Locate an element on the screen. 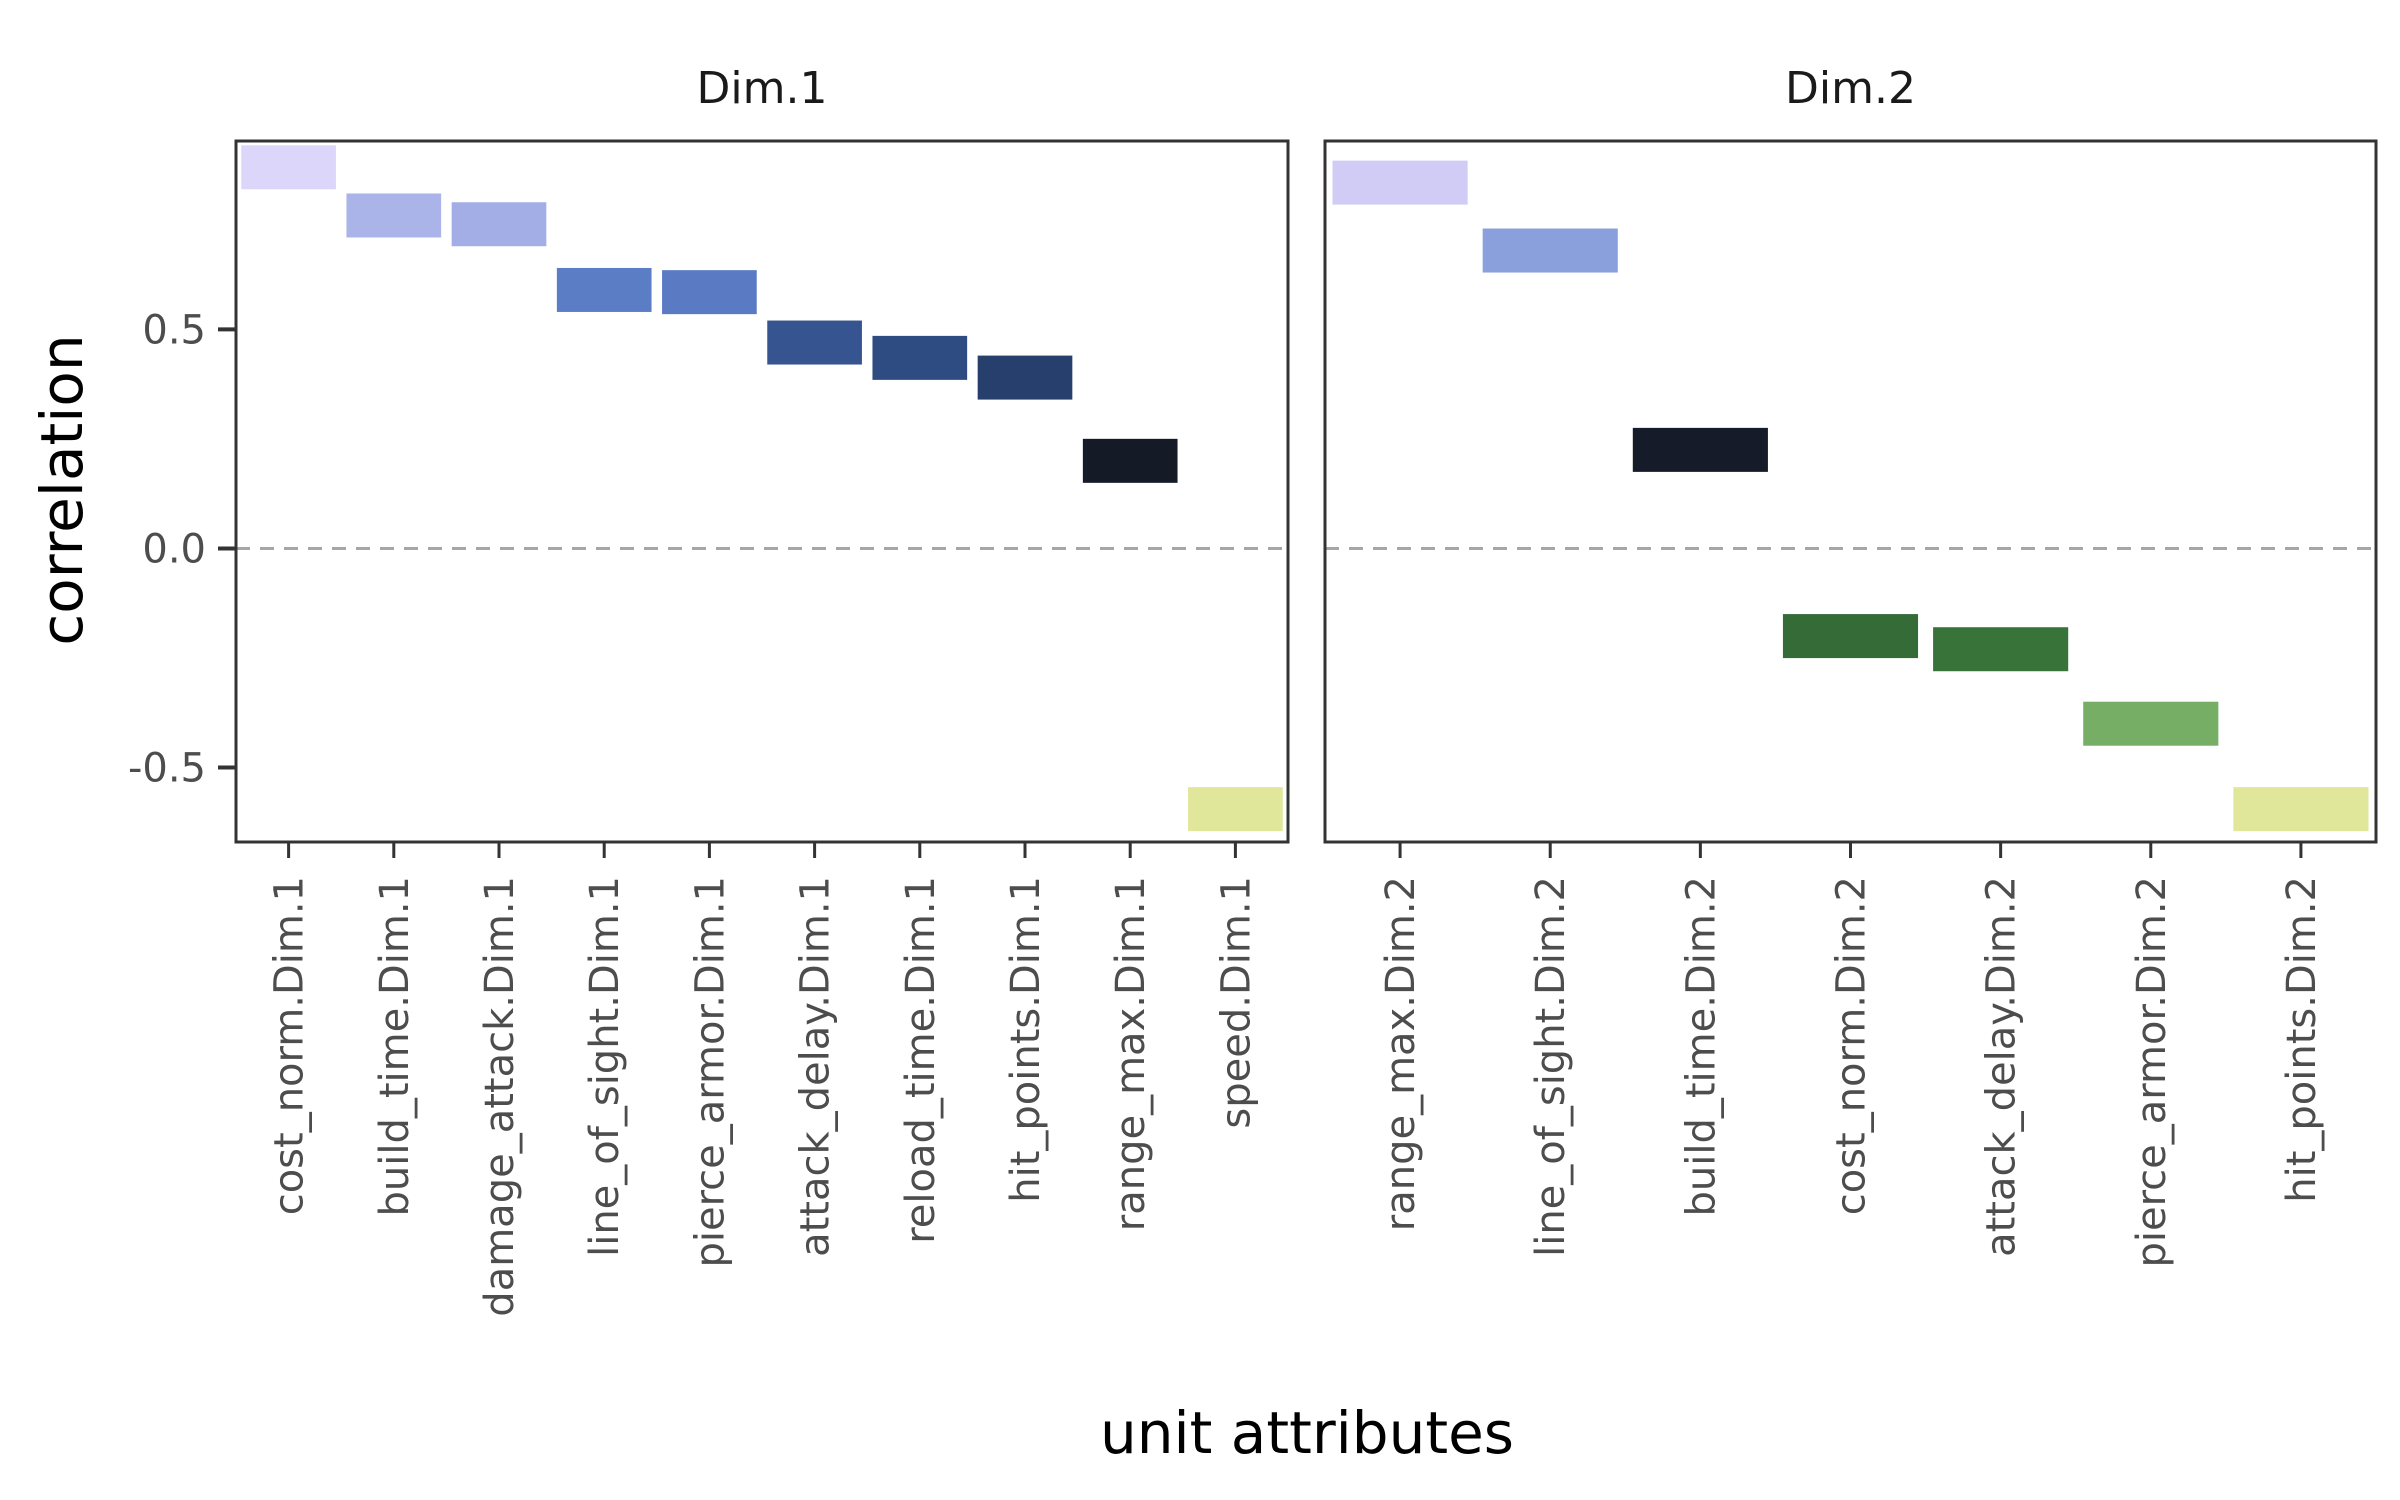 This screenshot has width=2400, height=1500. bar-pierce_armor.Dim.1 is located at coordinates (709, 292).